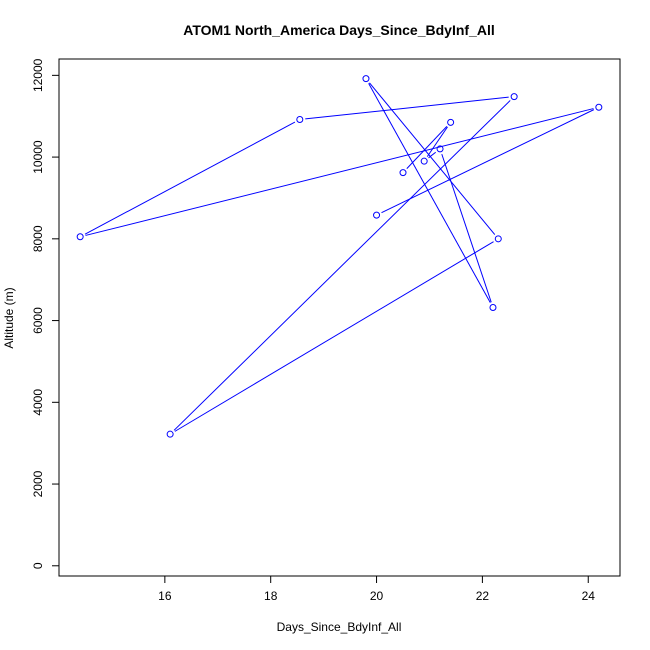 This screenshot has width=650, height=650. Describe the element at coordinates (38, 238) in the screenshot. I see `y-tick-label: 8000` at that location.